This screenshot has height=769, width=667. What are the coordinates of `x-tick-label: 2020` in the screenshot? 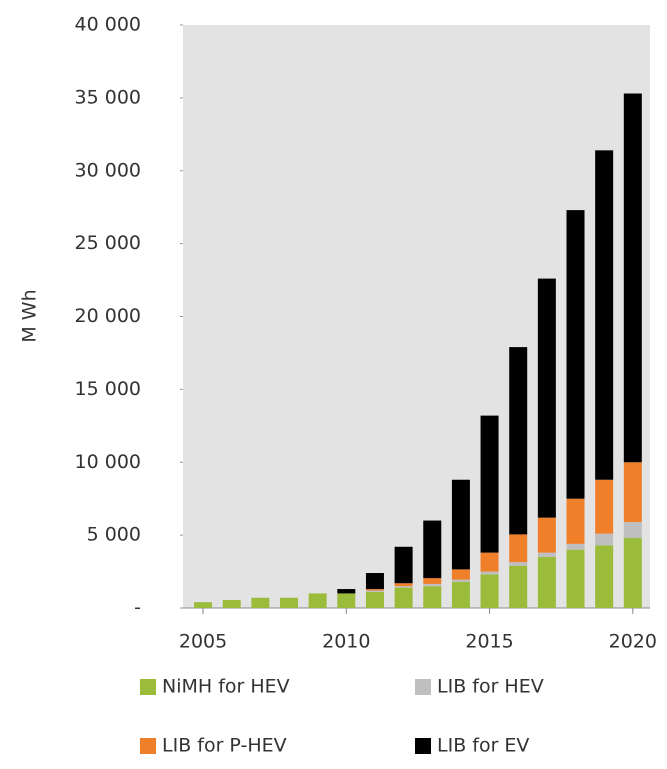 It's located at (633, 642).